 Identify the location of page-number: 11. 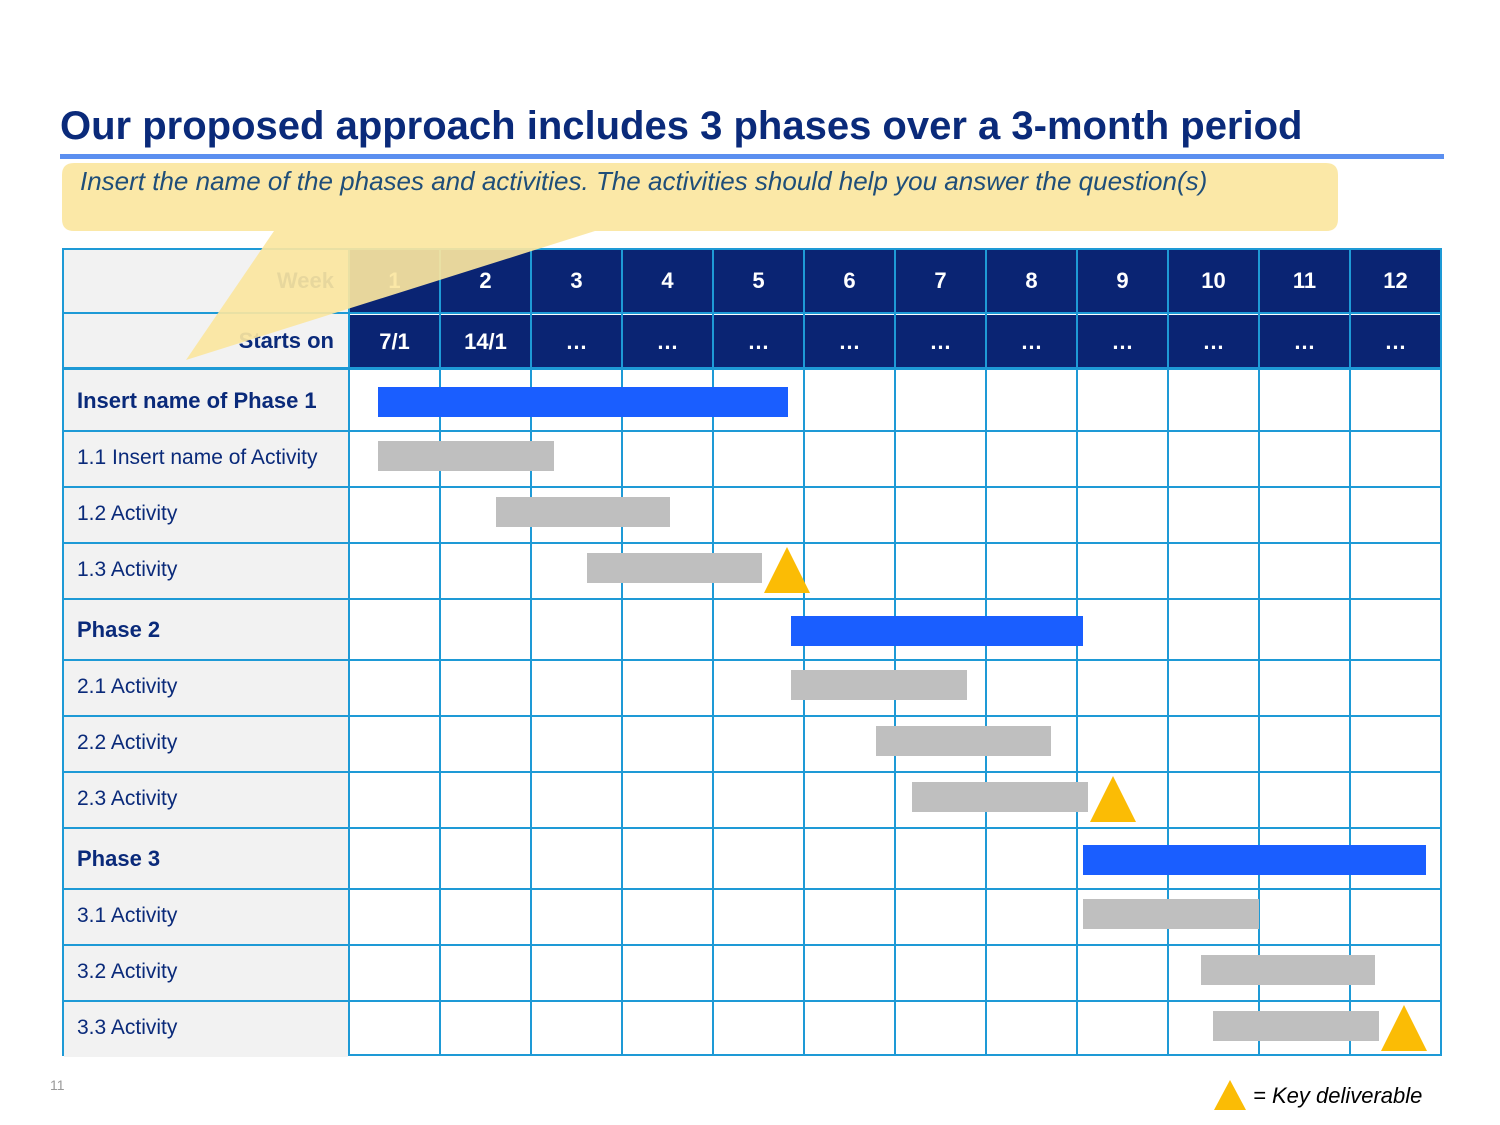
(57, 1085).